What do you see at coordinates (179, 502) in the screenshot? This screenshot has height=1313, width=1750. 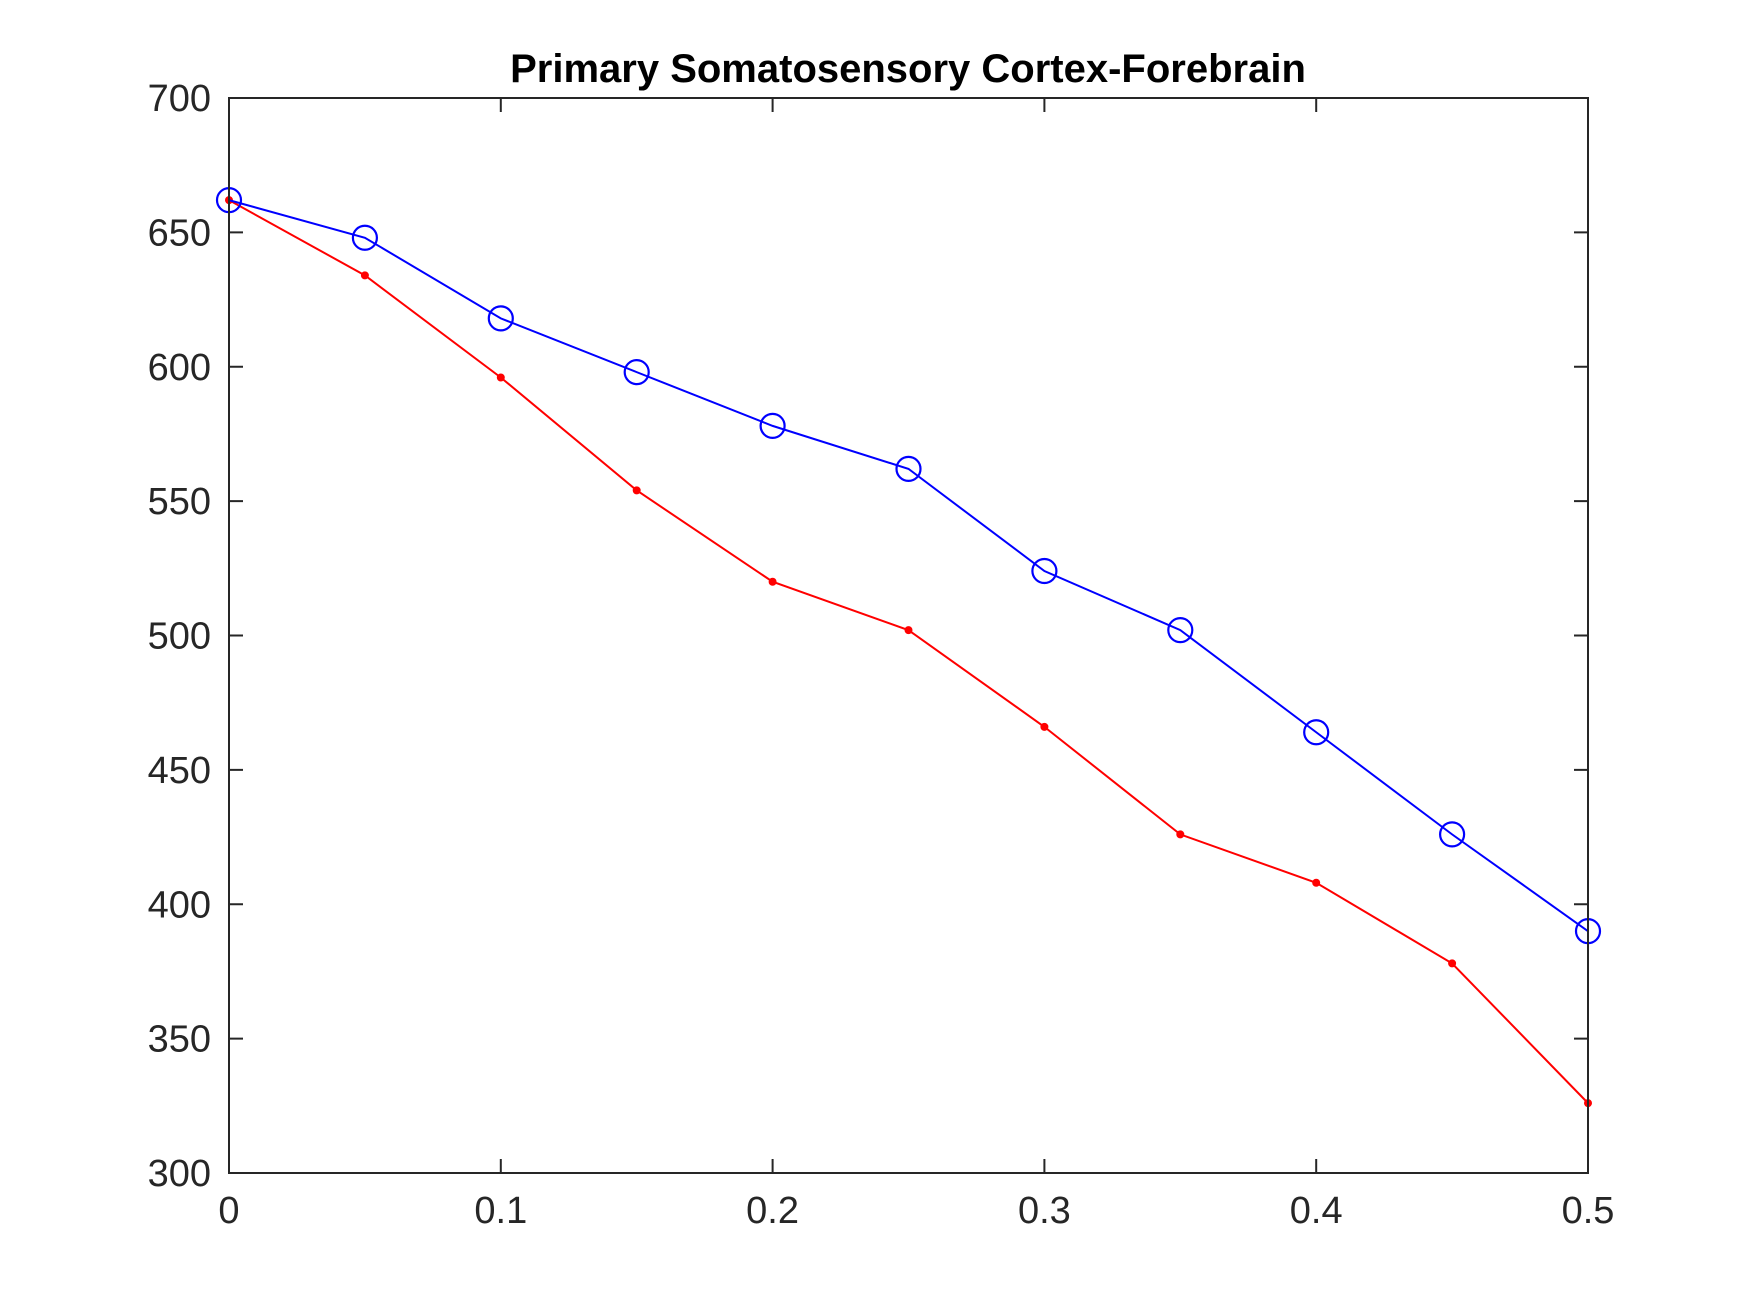 I see `y-tick-label: 550` at bounding box center [179, 502].